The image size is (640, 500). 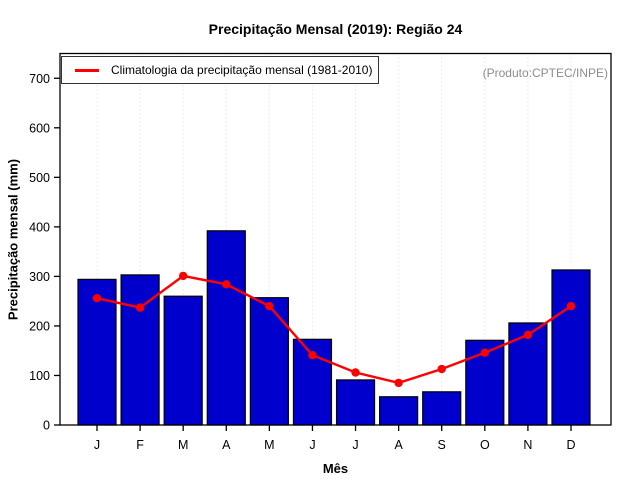 I want to click on source-note: (Produto:CPTEC/INPE), so click(x=545, y=73).